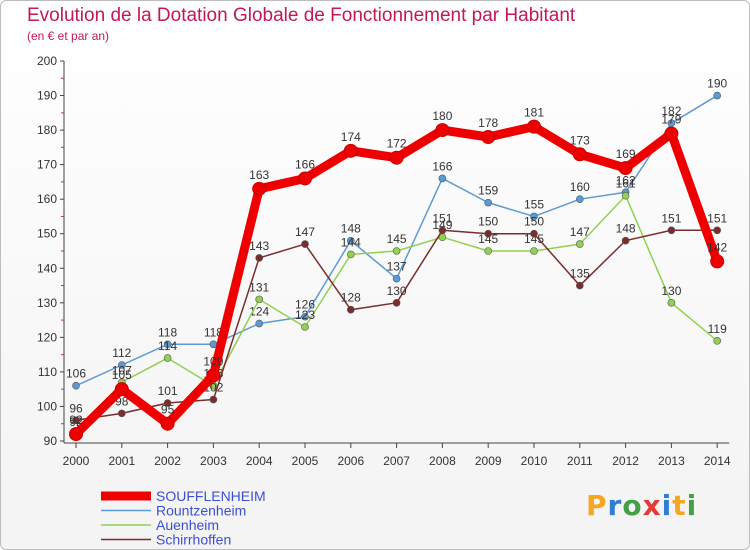 This screenshot has height=550, width=750. What do you see at coordinates (488, 191) in the screenshot?
I see `data-label: 159` at bounding box center [488, 191].